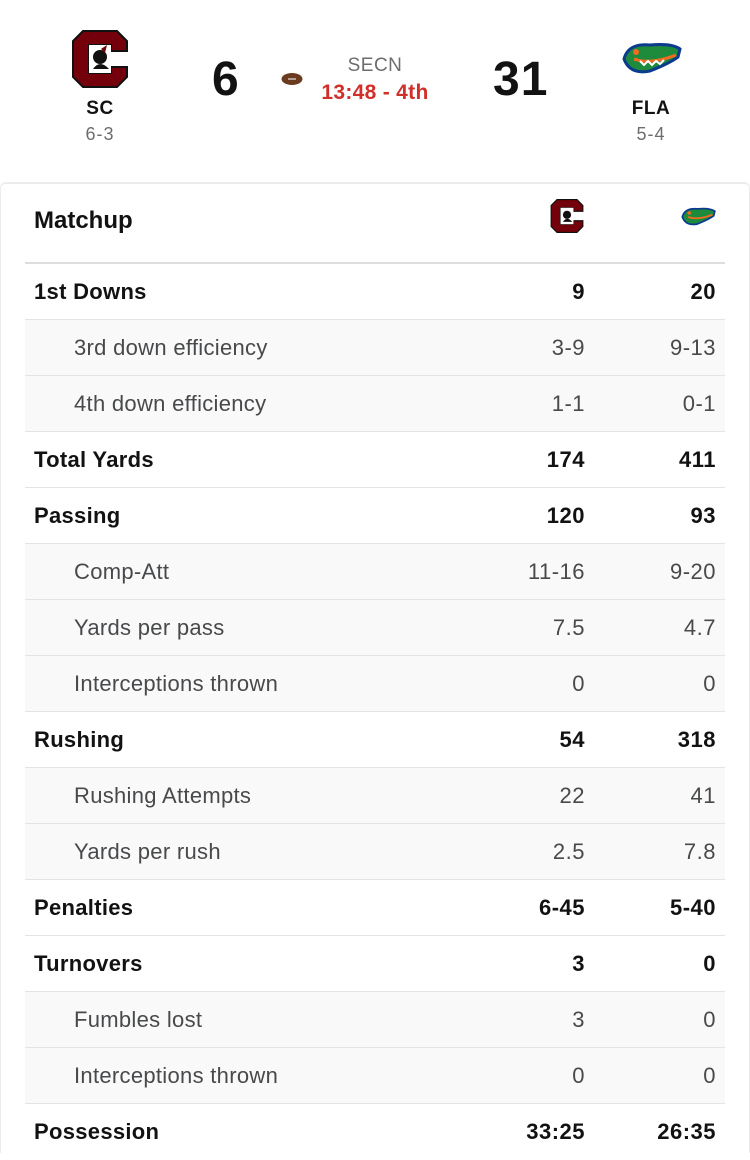 Image resolution: width=750 pixels, height=1160 pixels. What do you see at coordinates (226, 79) in the screenshot?
I see `away-score: 6` at bounding box center [226, 79].